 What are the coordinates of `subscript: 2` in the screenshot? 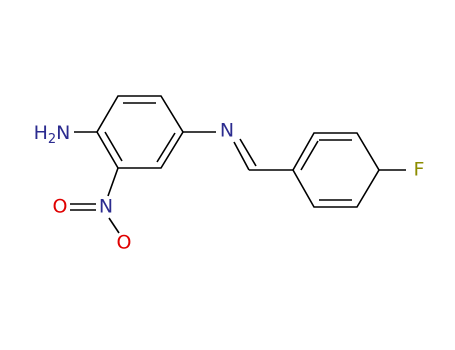 It's located at (52, 139).